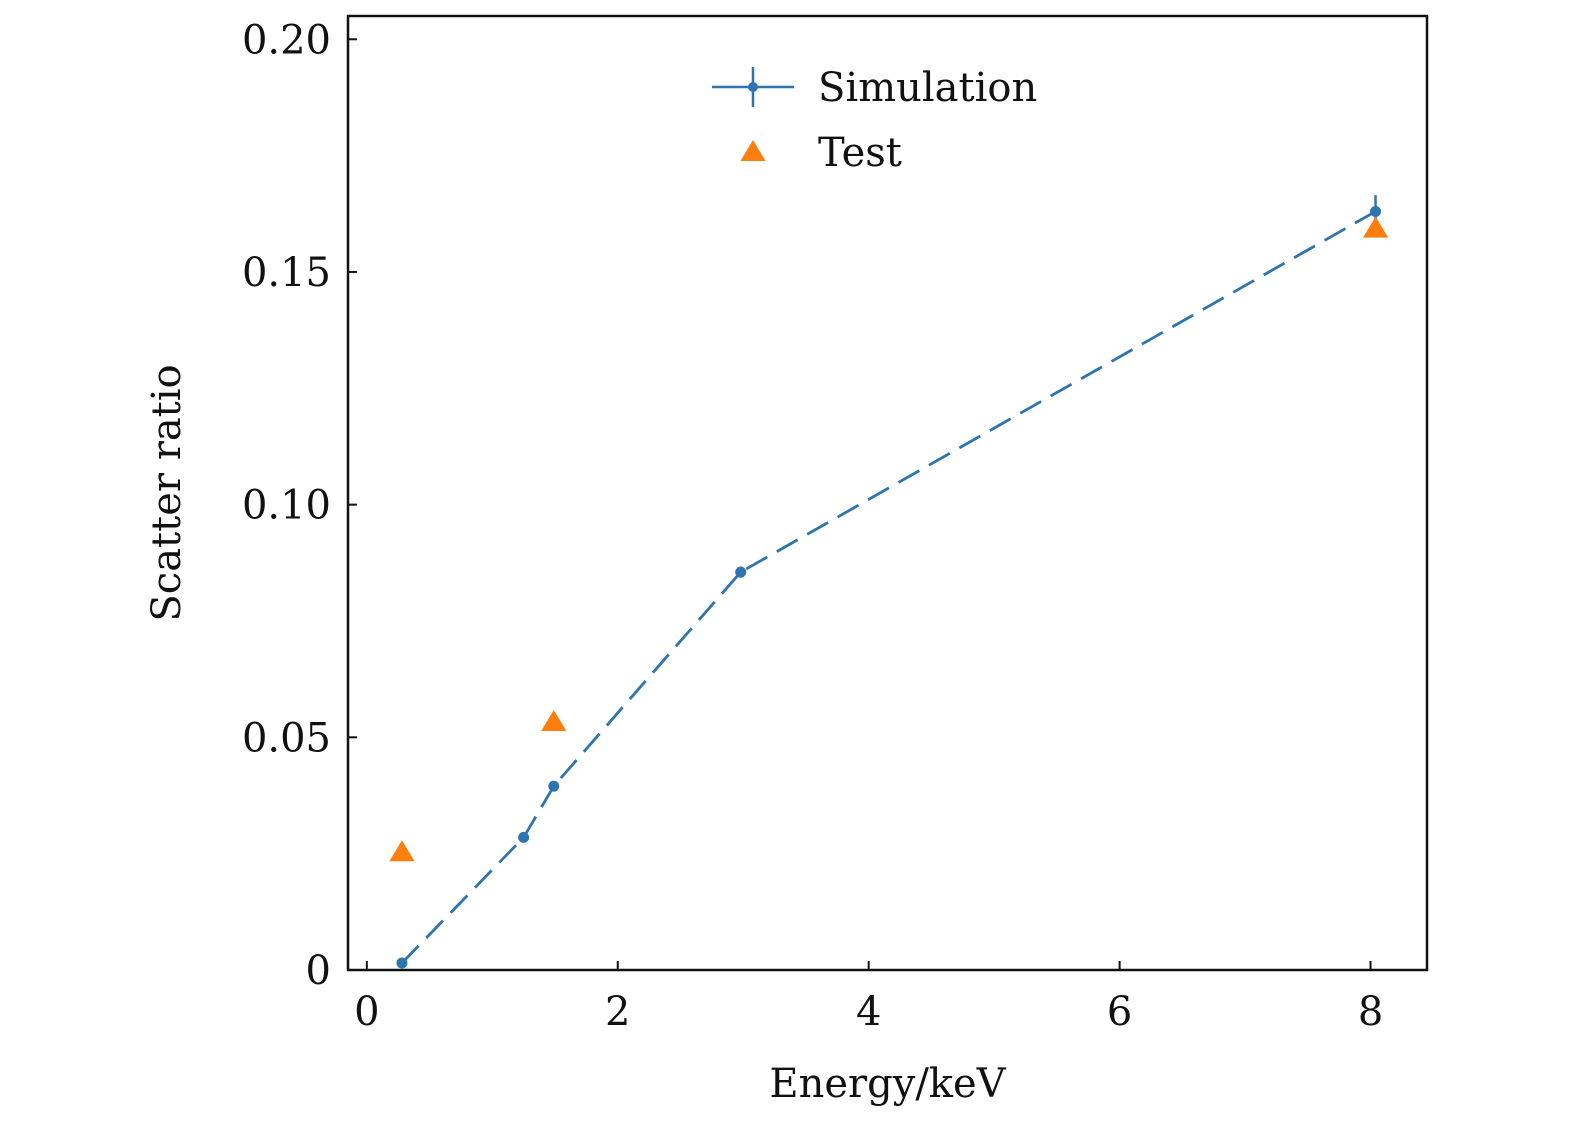  Describe the element at coordinates (286, 273) in the screenshot. I see `y-tick-label: 0.15` at that location.